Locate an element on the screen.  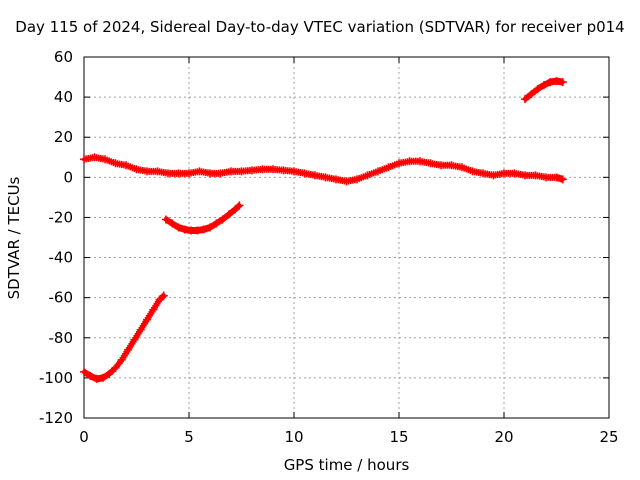
y-tick-label: 20 is located at coordinates (63, 137).